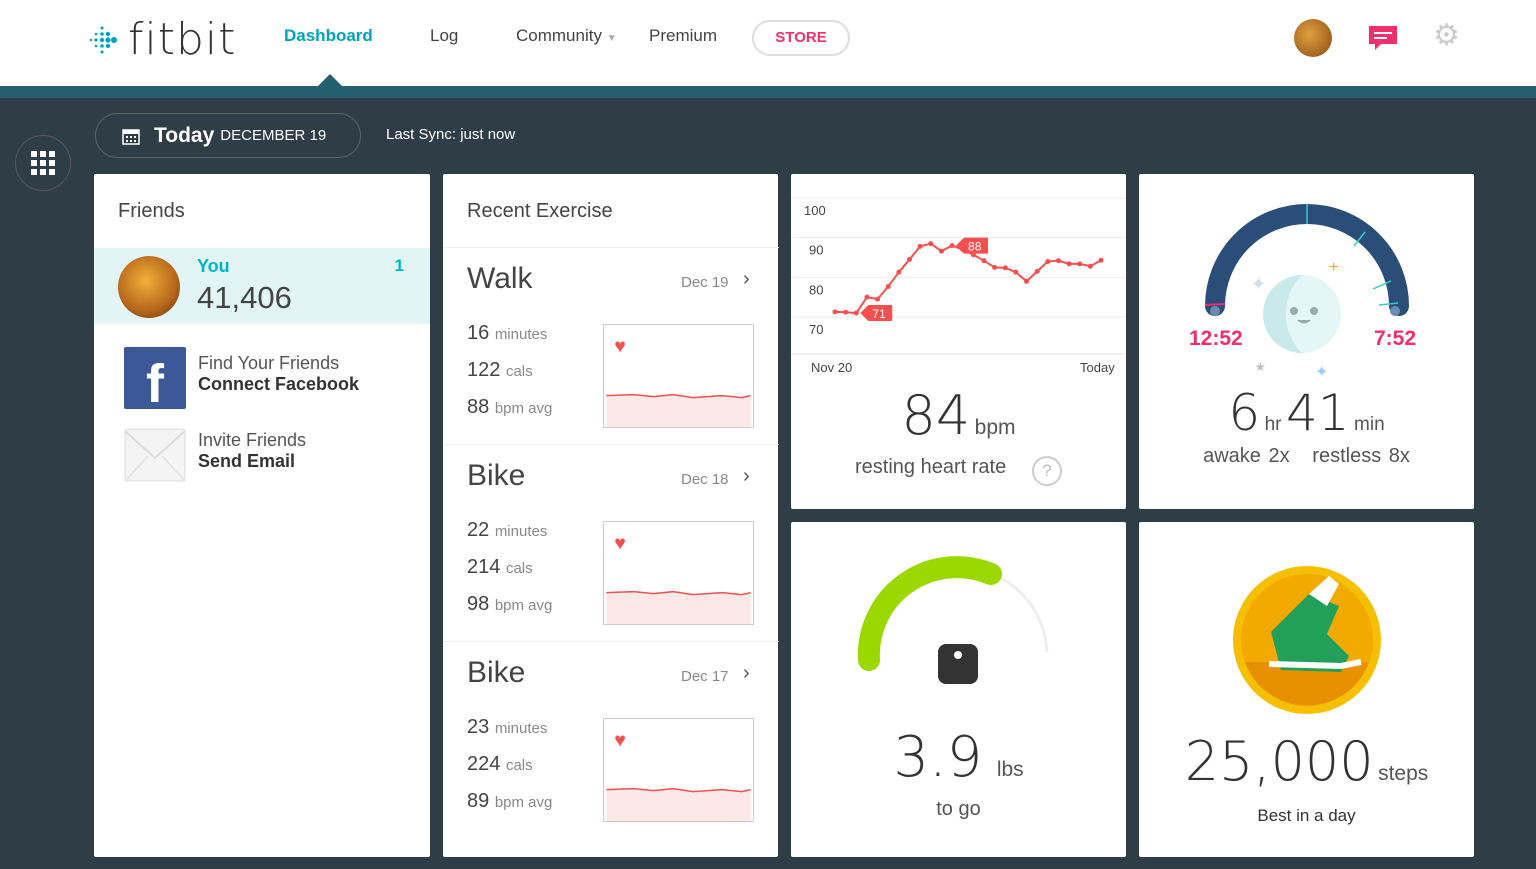  Describe the element at coordinates (523, 408) in the screenshot. I see `bpm-unit: bpm avg` at that location.